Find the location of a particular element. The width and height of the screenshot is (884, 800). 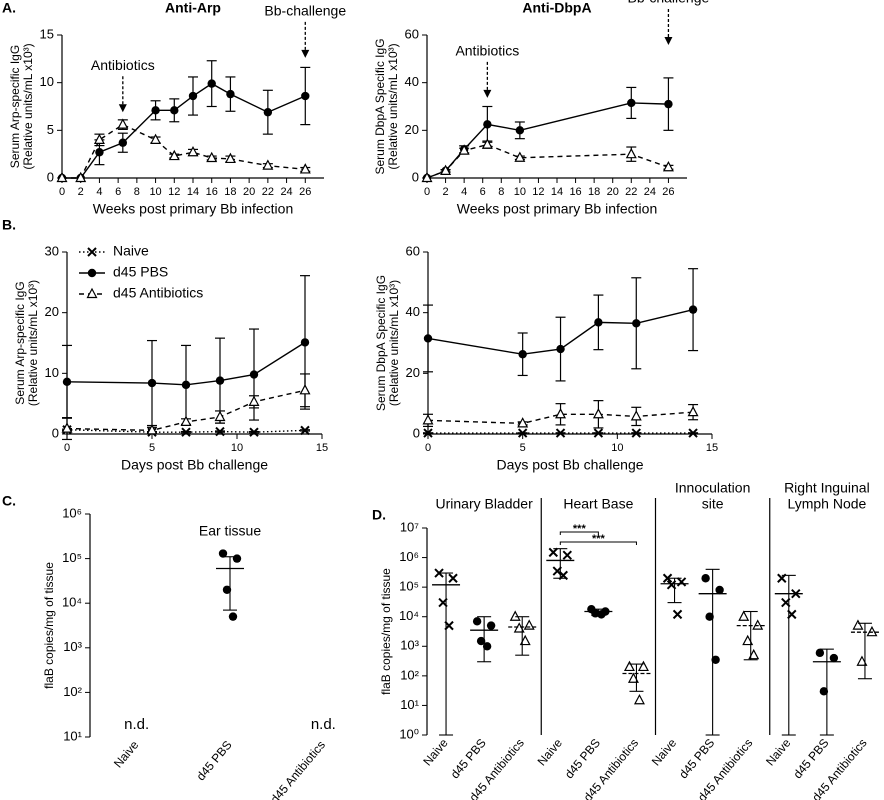

significance-bracket is located at coordinates (598, 543).